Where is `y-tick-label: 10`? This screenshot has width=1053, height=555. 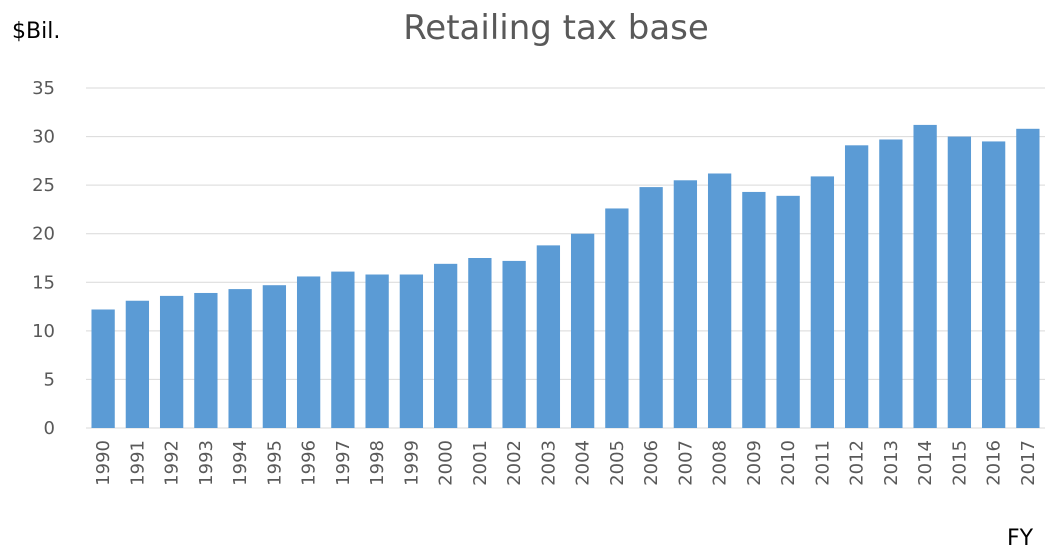 y-tick-label: 10 is located at coordinates (43, 331).